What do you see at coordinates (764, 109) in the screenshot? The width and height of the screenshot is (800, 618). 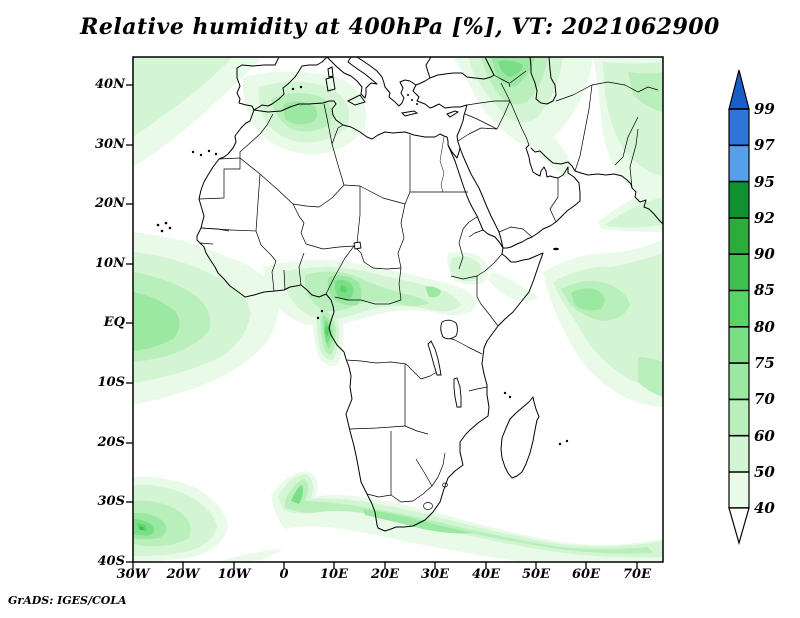 I see `colorbar-label-99: 99` at bounding box center [764, 109].